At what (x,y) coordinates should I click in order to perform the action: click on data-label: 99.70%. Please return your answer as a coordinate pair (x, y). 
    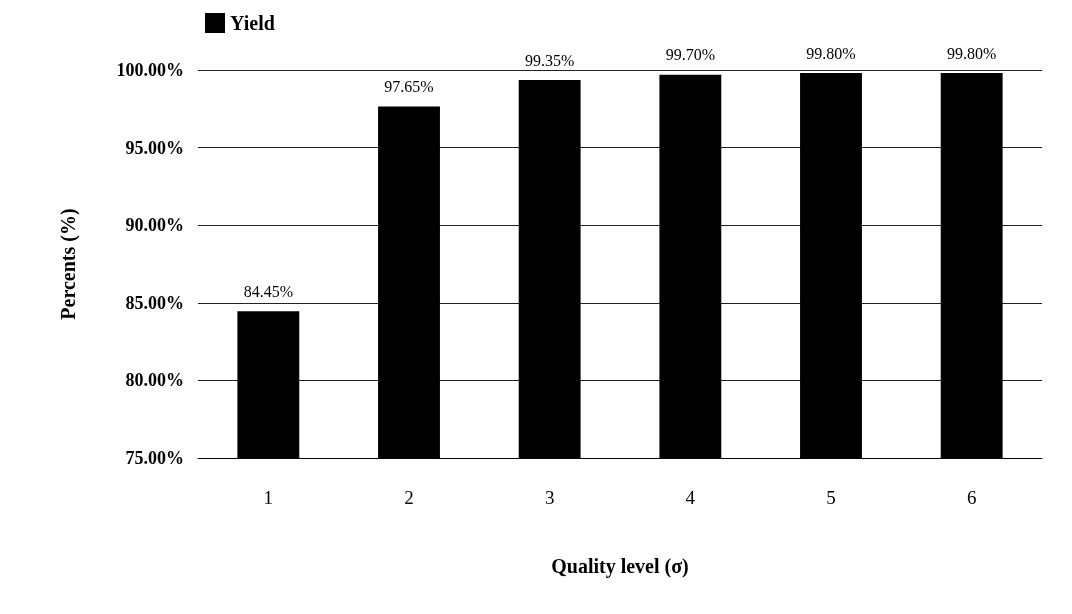
    Looking at the image, I should click on (690, 55).